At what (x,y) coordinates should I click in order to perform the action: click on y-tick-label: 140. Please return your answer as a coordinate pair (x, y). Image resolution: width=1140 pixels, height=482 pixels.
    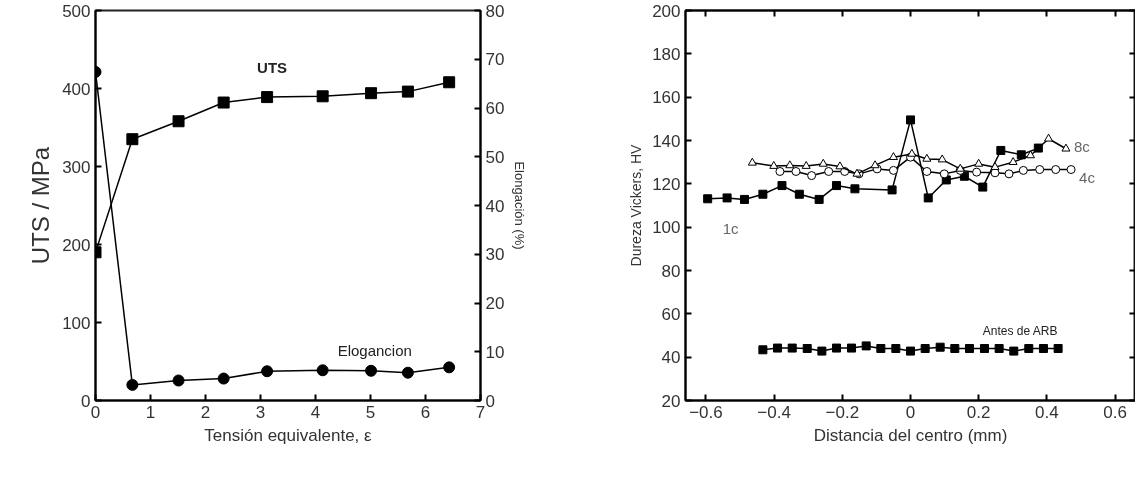
    Looking at the image, I should click on (666, 141).